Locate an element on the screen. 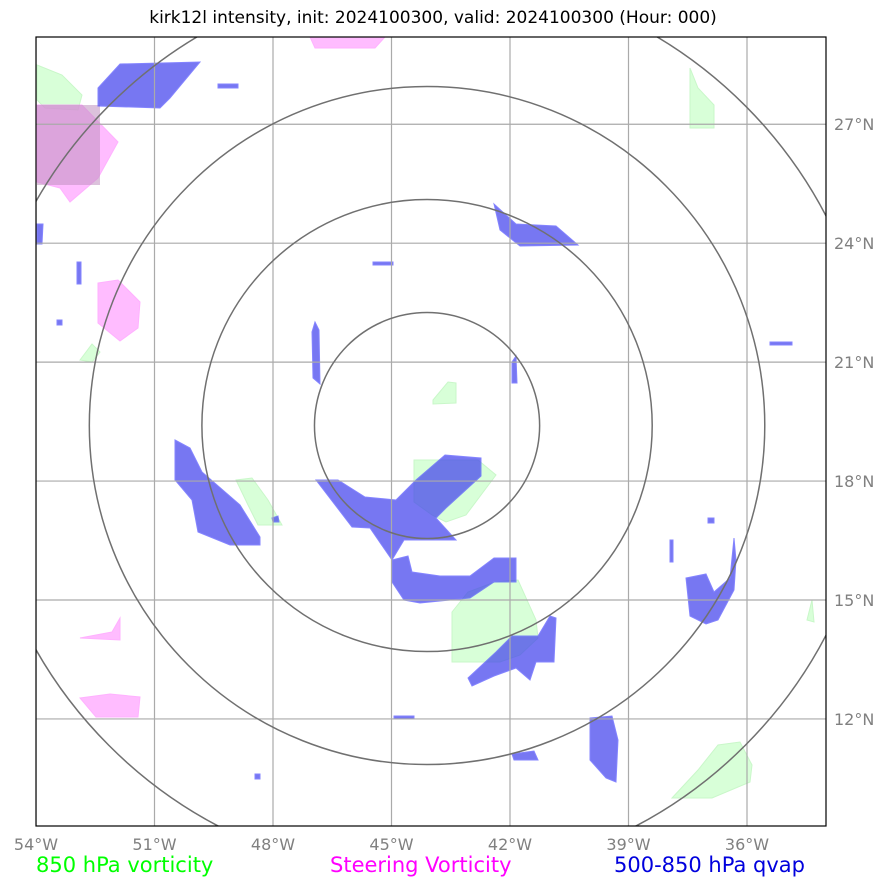 This screenshot has height=891, width=896. lon-tick-label: 45°W is located at coordinates (391, 844).